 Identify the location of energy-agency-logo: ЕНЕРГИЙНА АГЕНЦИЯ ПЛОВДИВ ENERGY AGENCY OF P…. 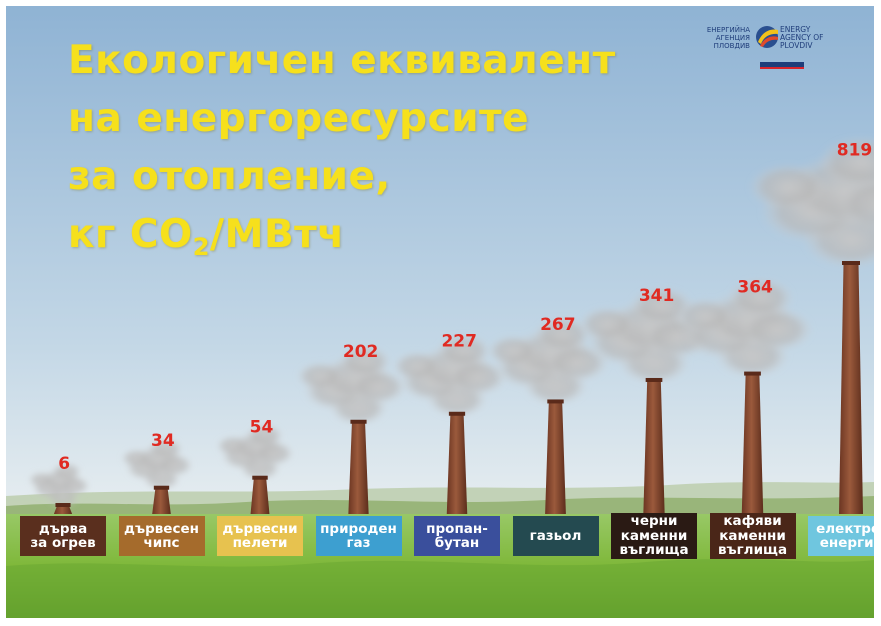
(765, 45).